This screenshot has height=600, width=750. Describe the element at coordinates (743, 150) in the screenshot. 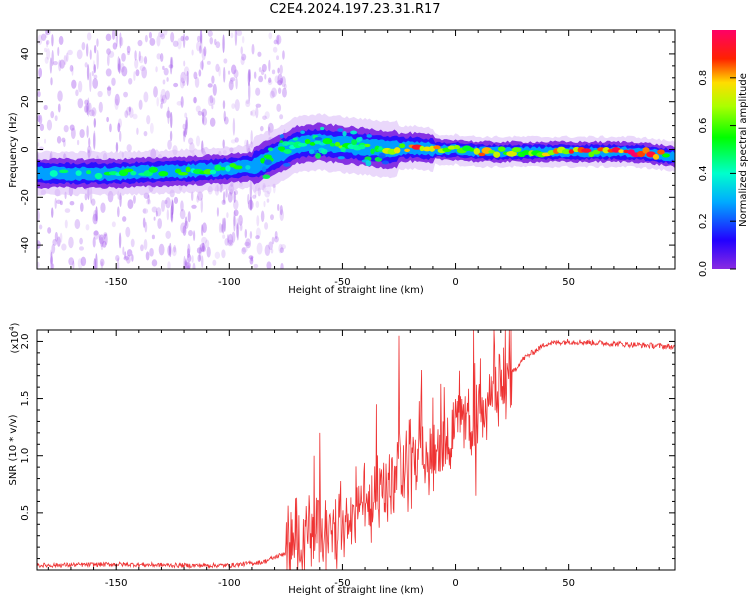

I see `colorbar-label: Normalized spectral amplitude` at that location.